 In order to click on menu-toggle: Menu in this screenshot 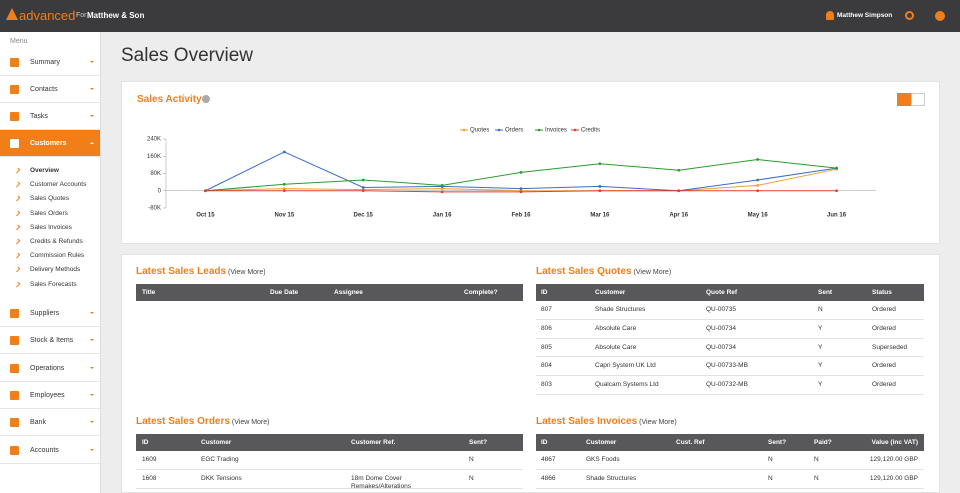, I will do `click(19, 41)`.